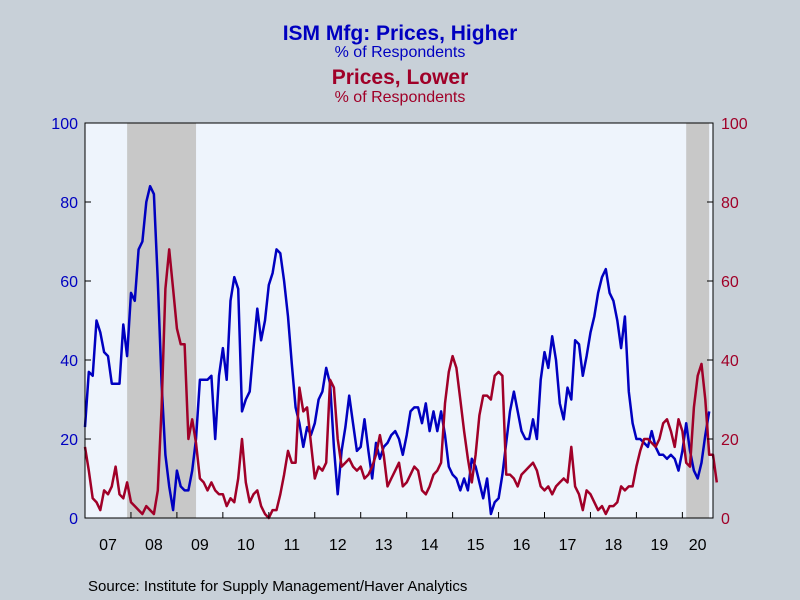  Describe the element at coordinates (400, 97) in the screenshot. I see `chart-subtitle-2: % of Respondents` at that location.